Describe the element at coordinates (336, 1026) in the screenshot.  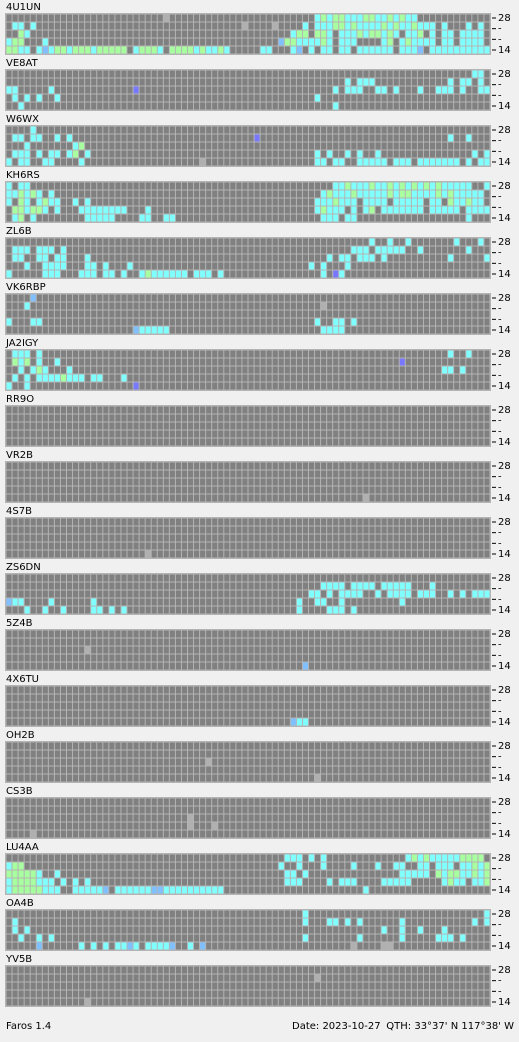
I see `date: Date: 2023-10-27` at that location.